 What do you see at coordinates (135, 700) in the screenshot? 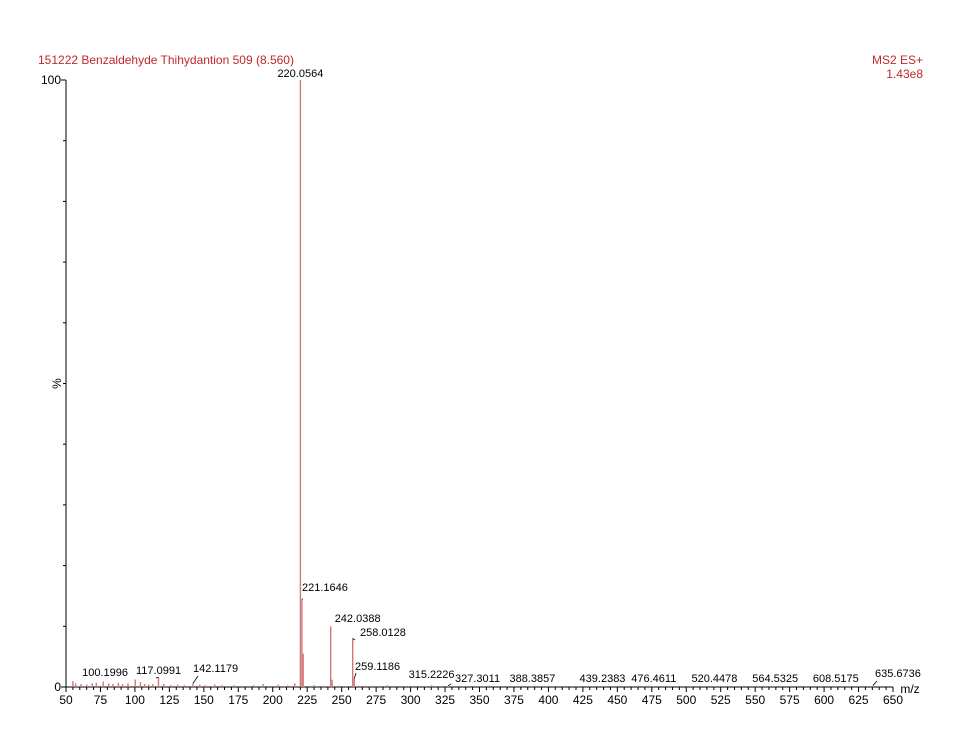
I see `x-tick-label: 100` at bounding box center [135, 700].